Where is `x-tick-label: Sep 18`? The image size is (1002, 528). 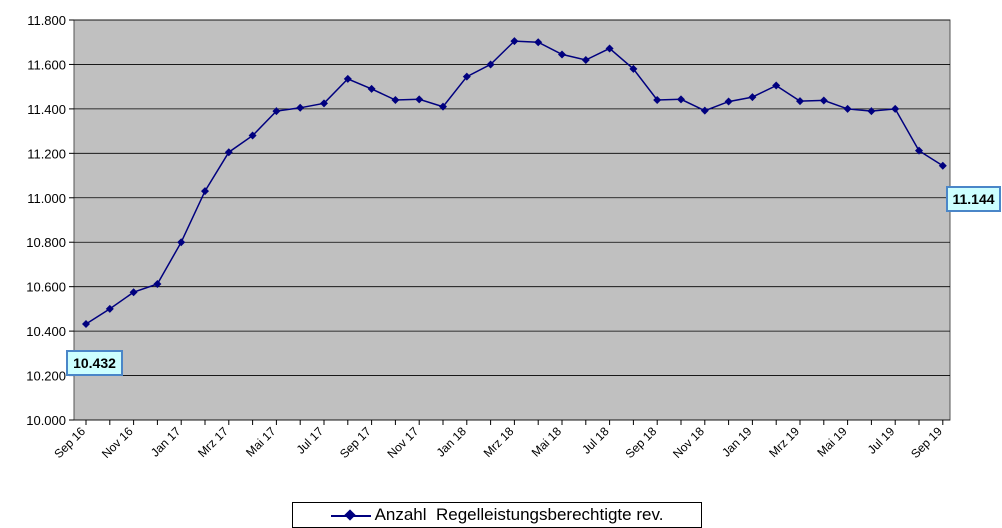 x-tick-label: Sep 18 is located at coordinates (641, 442).